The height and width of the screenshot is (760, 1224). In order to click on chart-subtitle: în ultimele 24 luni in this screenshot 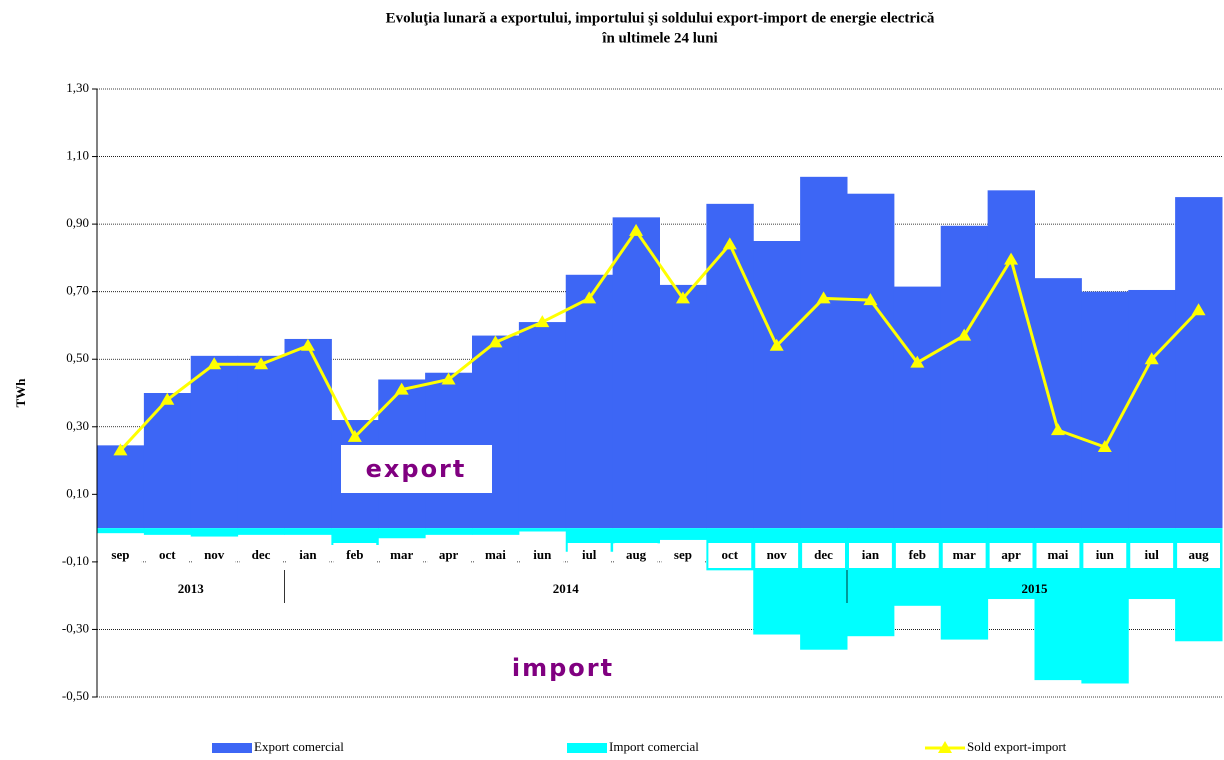, I will do `click(659, 38)`.